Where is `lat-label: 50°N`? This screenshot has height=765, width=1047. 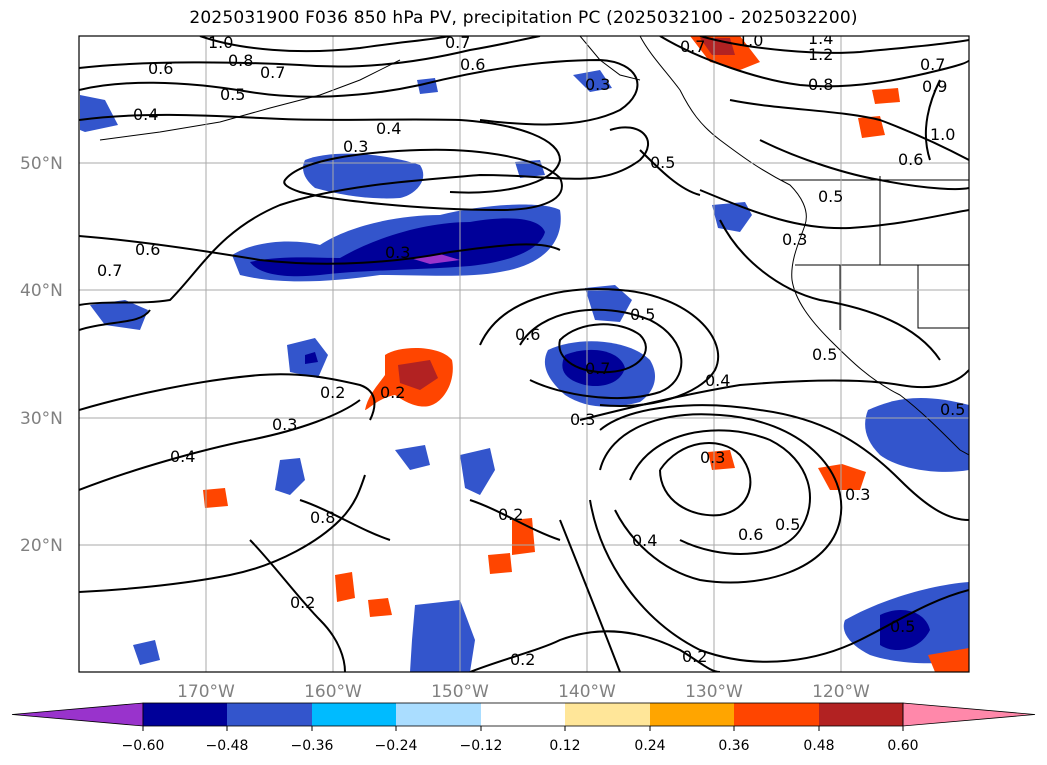
lat-label: 50°N is located at coordinates (41, 164).